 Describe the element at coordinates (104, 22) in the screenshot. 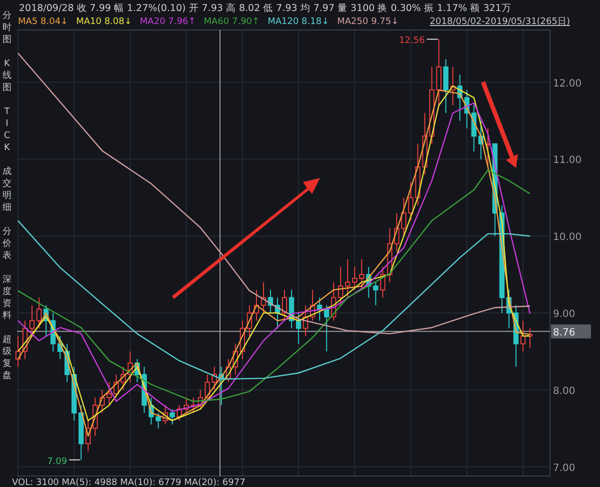

I see `text: MA10 8.08↓` at that location.